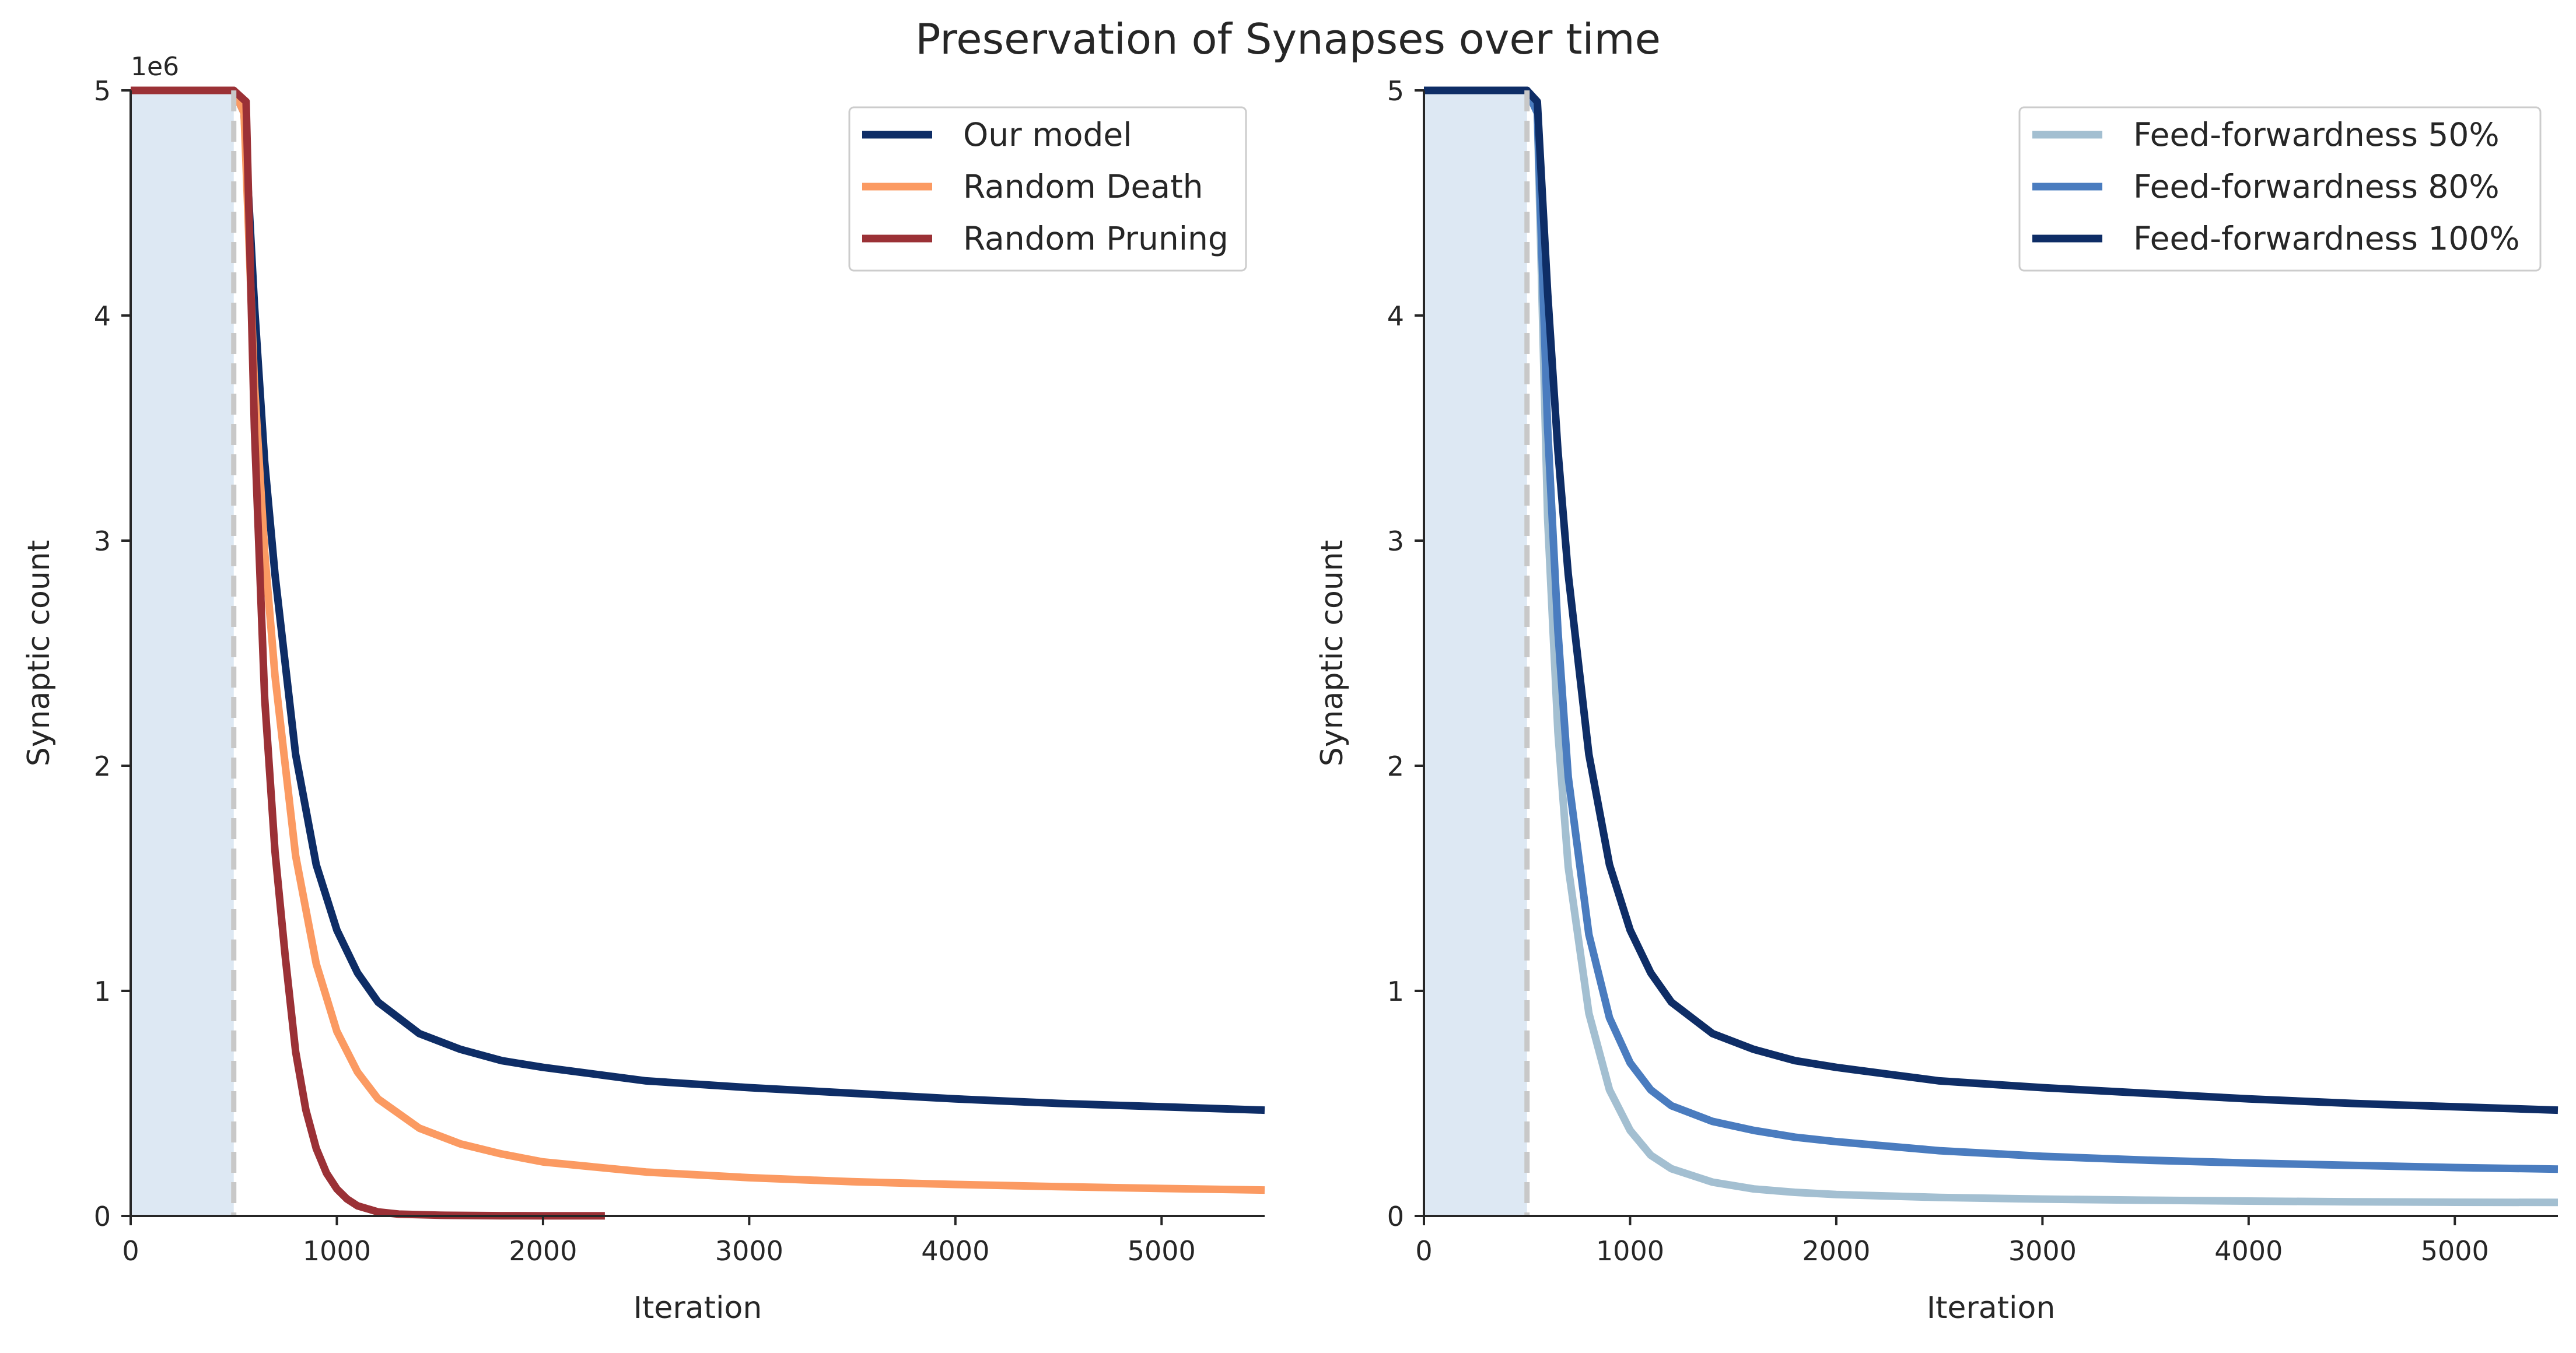  What do you see at coordinates (2316, 186) in the screenshot?
I see `legend-label: Feed-forwardness 80%` at bounding box center [2316, 186].